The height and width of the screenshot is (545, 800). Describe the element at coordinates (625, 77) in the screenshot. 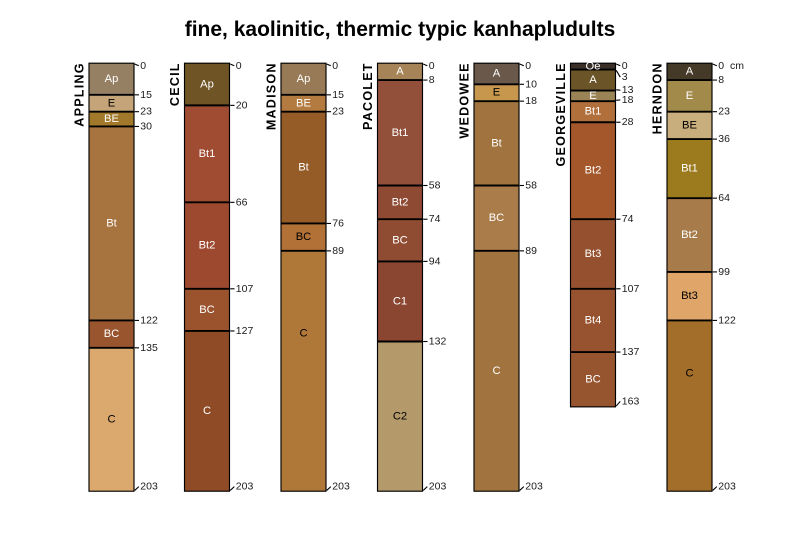

I see `svg-text: 3` at that location.